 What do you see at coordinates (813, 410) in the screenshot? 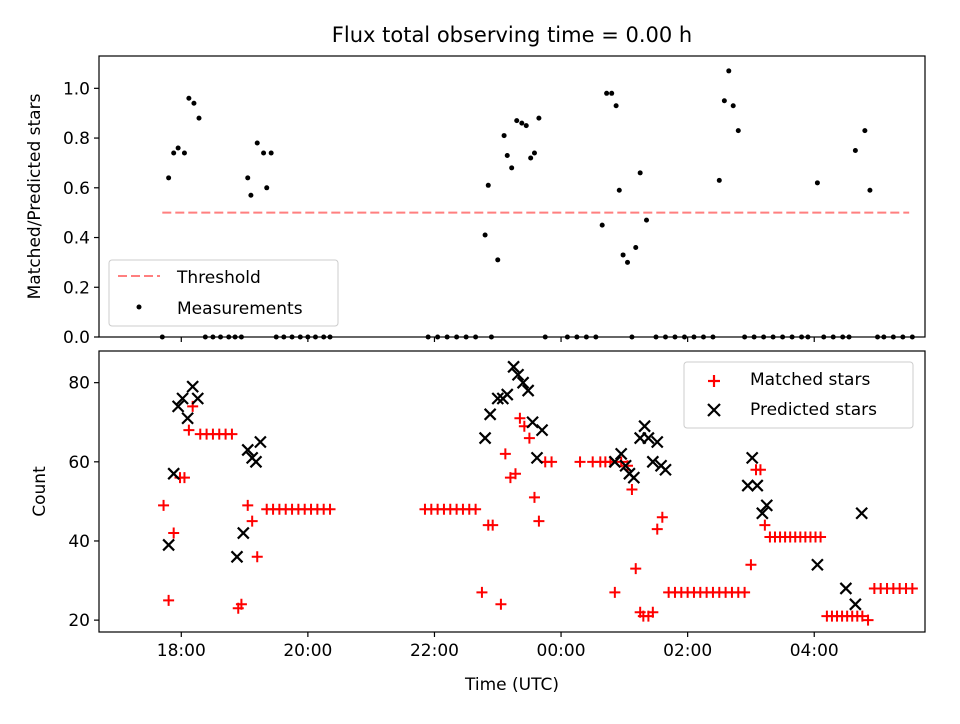
I see `legend-predicted-label: Predicted stars` at bounding box center [813, 410].